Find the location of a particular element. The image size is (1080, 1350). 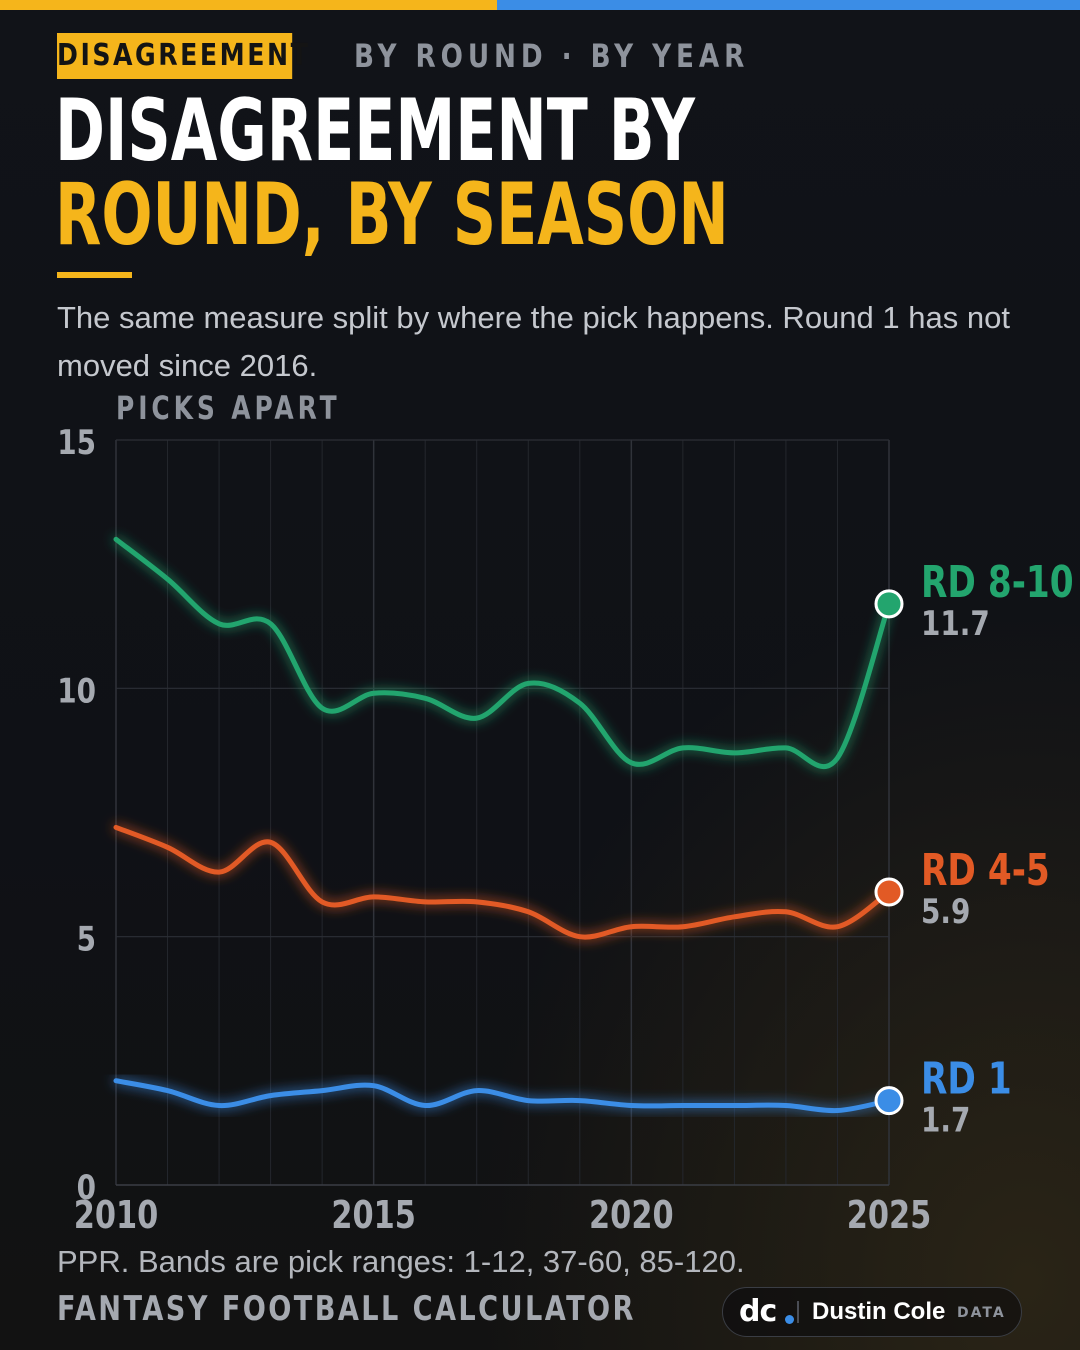

y-tick-label: 15 is located at coordinates (76, 442).